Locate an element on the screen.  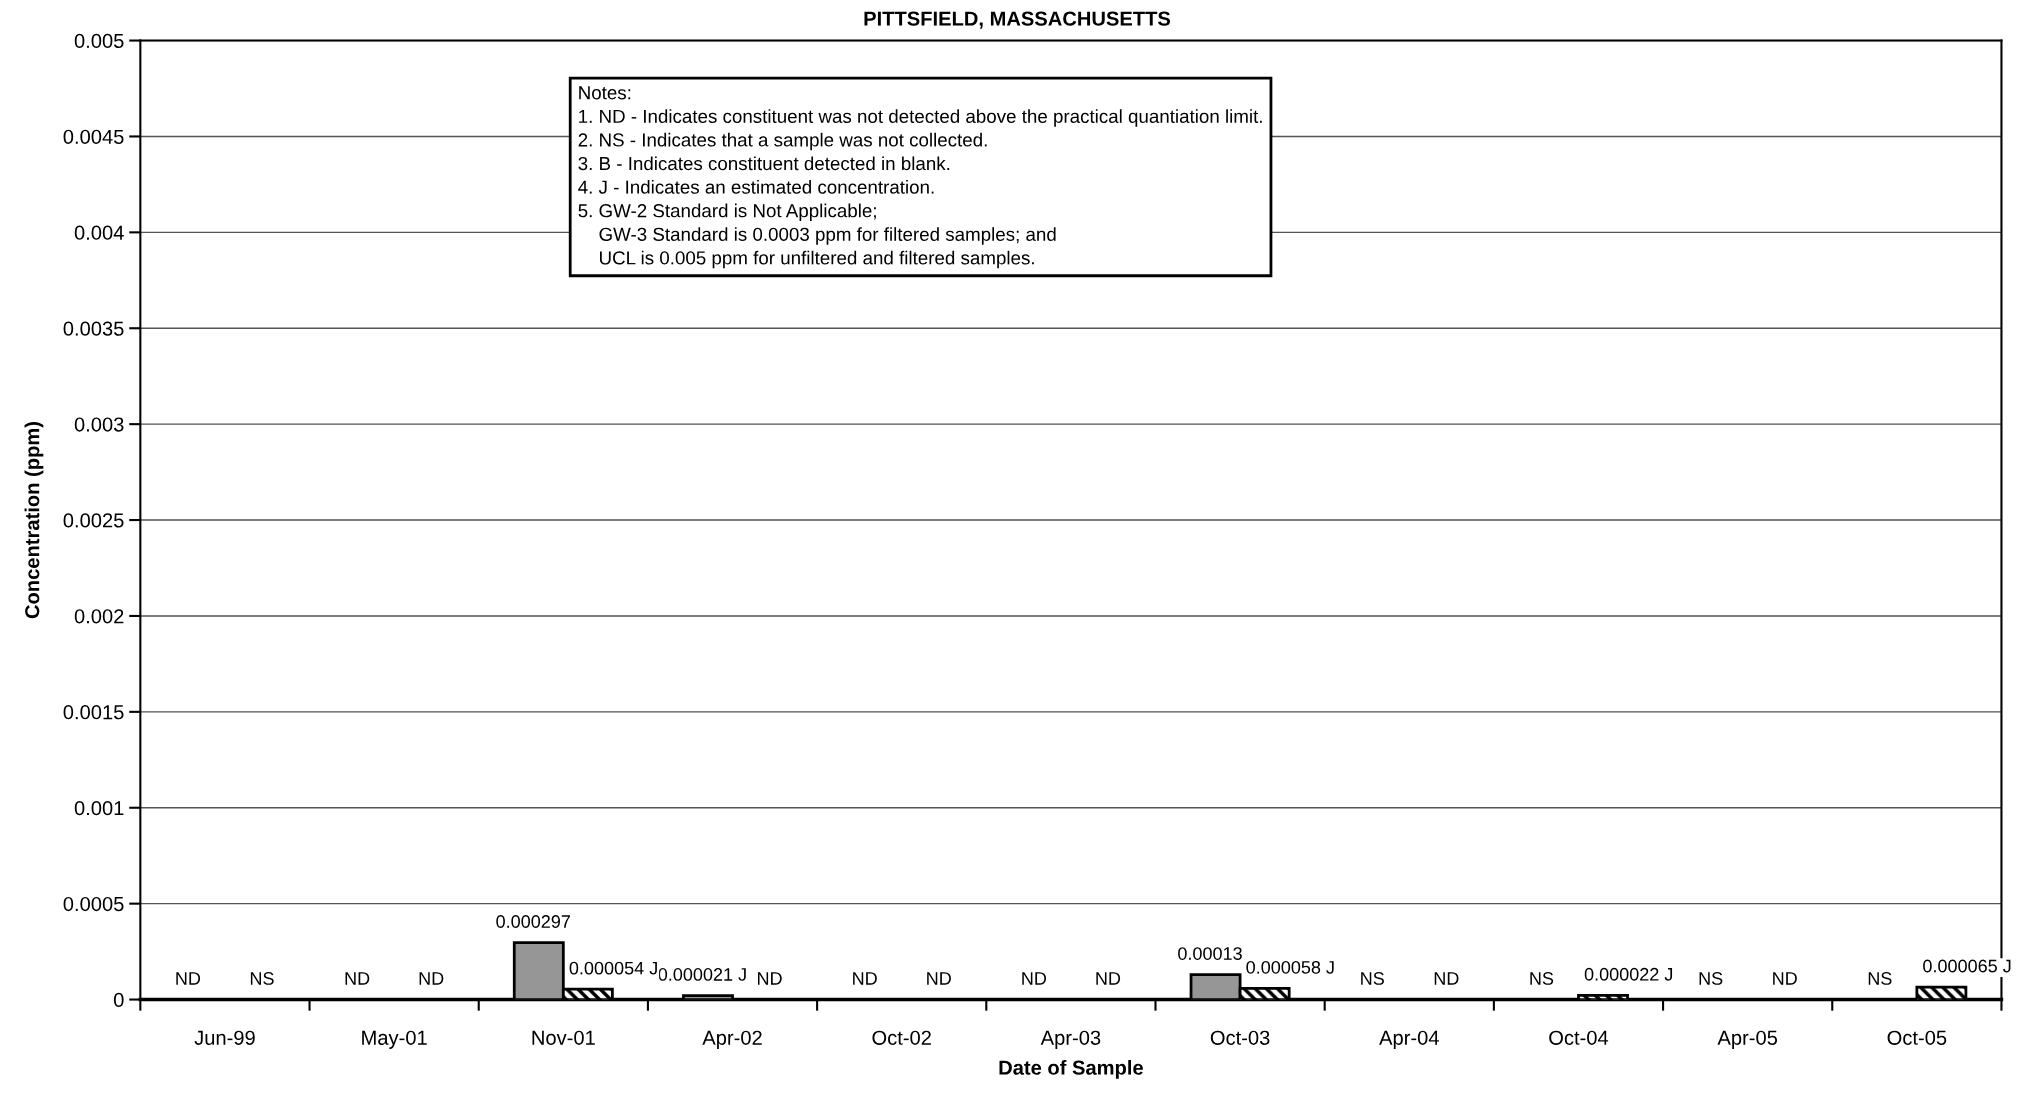
x-tick-label: Oct-05 is located at coordinates (1917, 1037).